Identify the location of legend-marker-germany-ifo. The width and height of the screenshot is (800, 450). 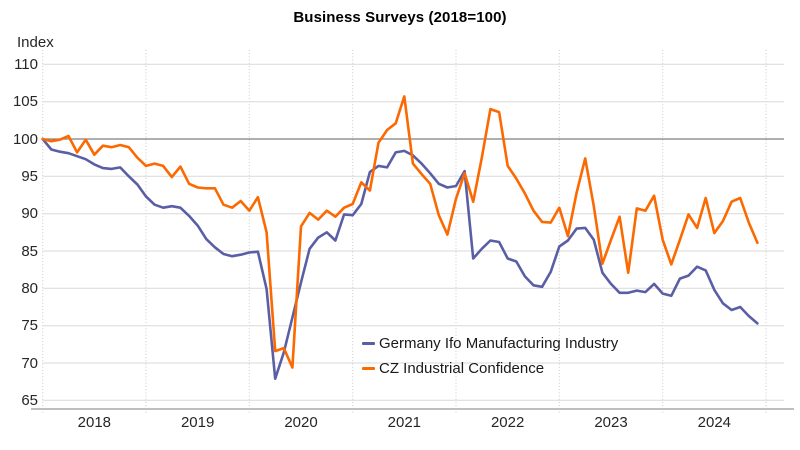
(368, 343).